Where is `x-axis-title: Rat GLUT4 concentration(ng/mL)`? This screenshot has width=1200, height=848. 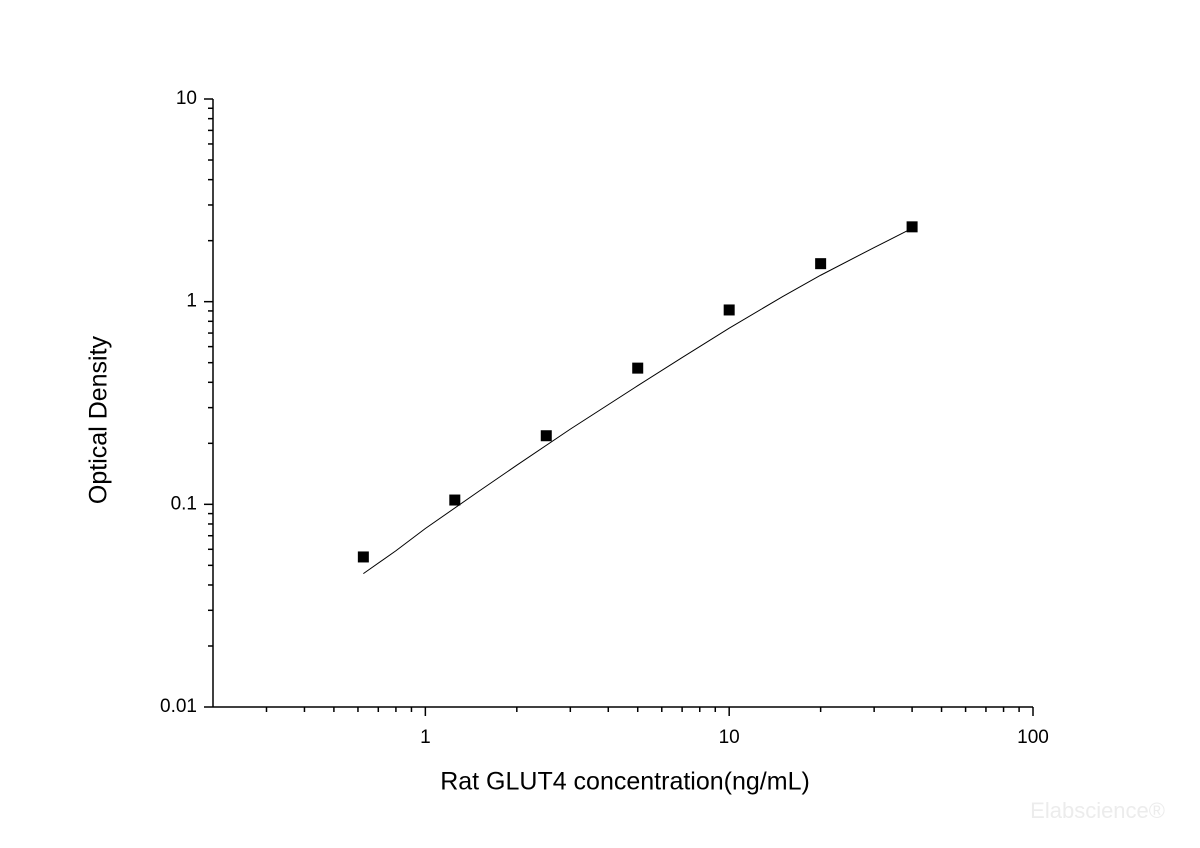
x-axis-title: Rat GLUT4 concentration(ng/mL) is located at coordinates (625, 782).